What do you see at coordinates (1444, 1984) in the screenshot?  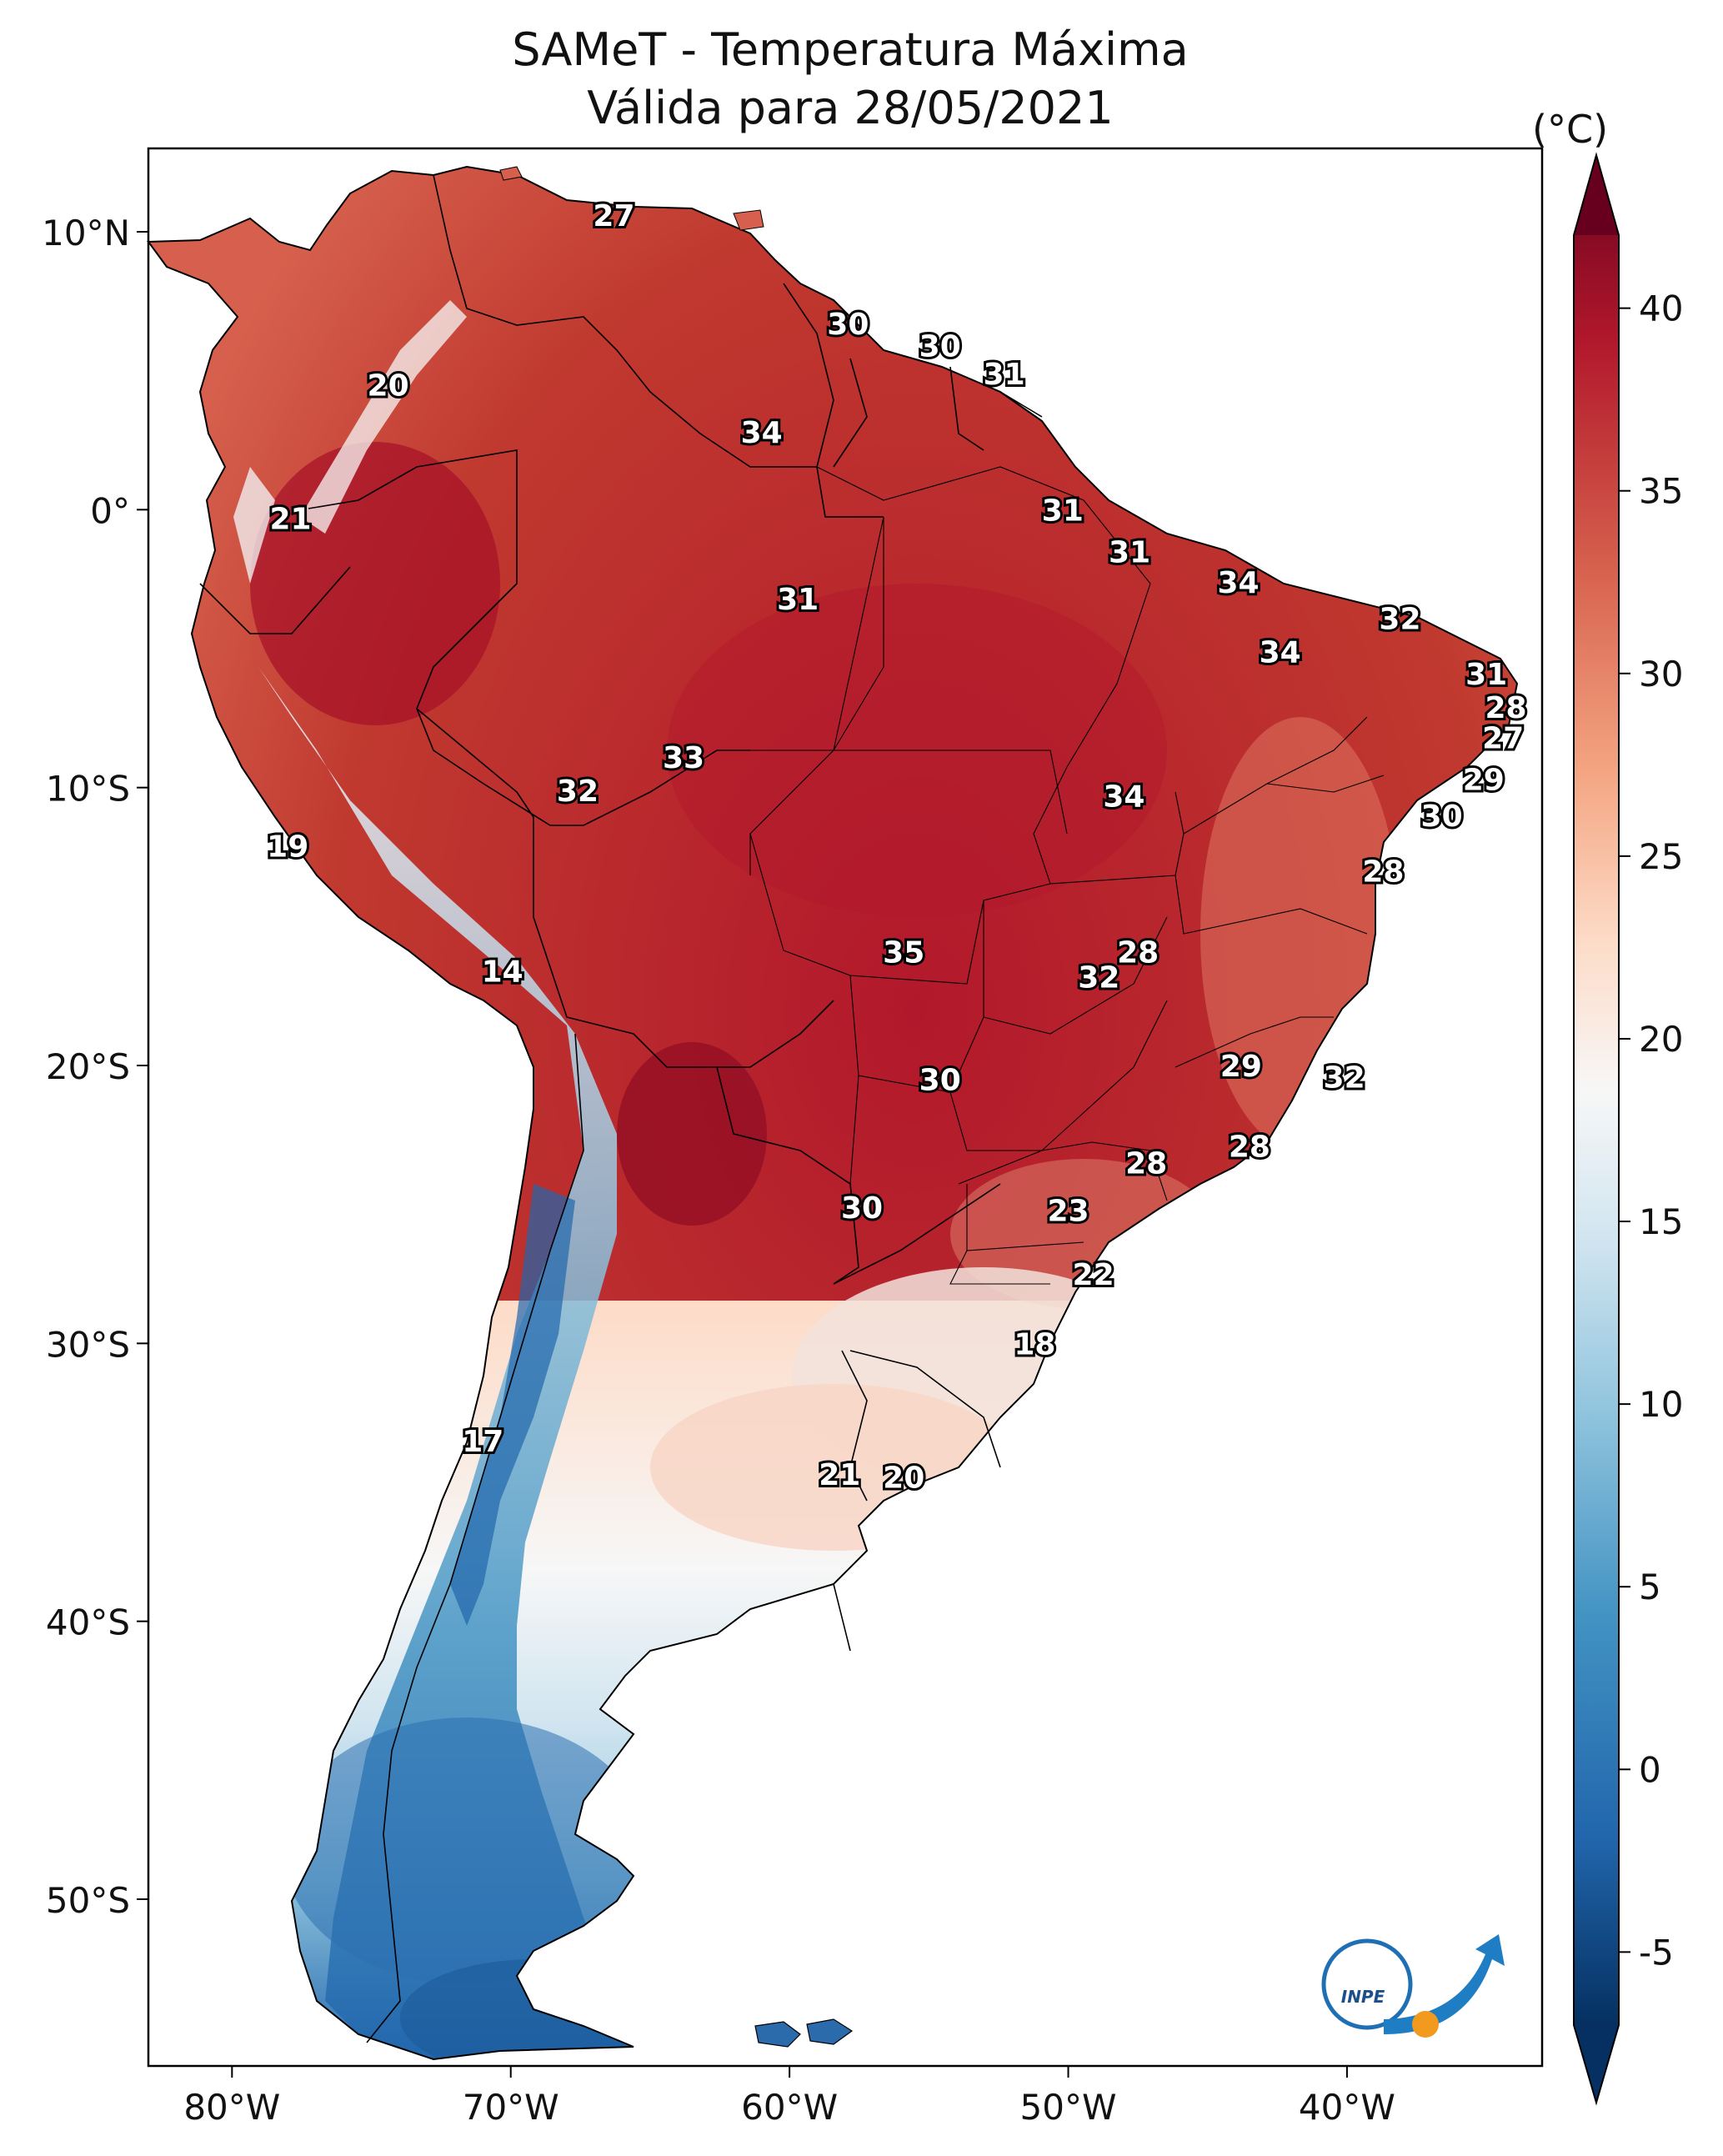 I see `logo-arrow-icon` at bounding box center [1444, 1984].